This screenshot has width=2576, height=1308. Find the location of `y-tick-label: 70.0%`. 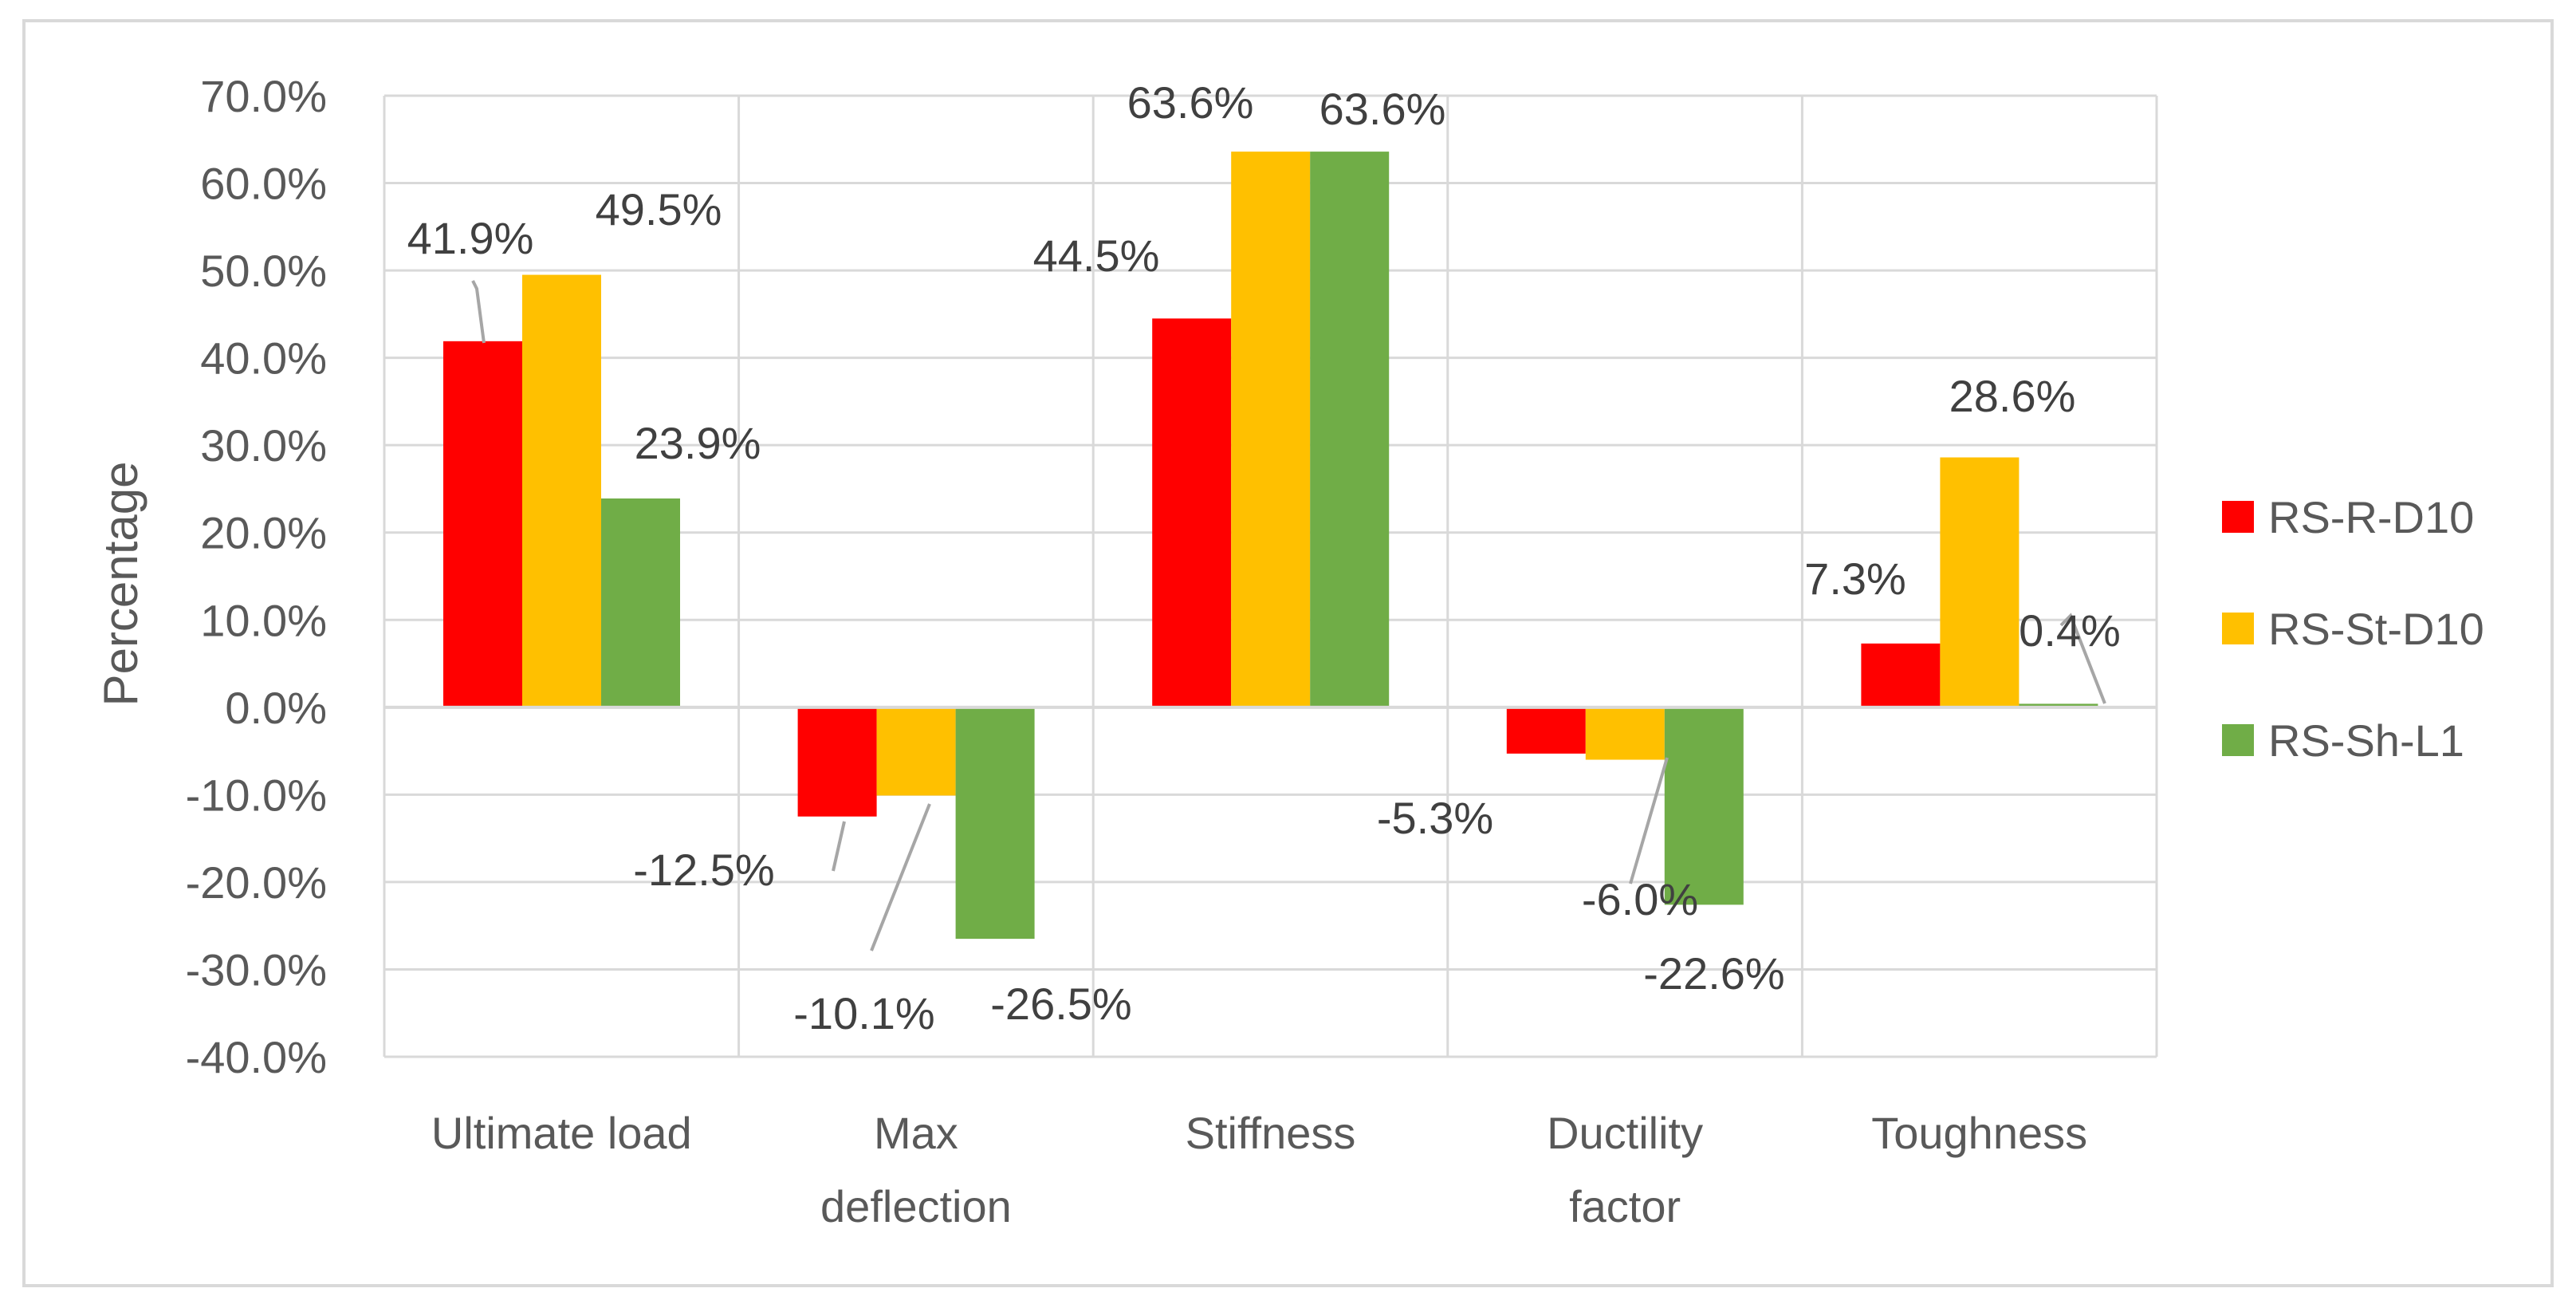

y-tick-label: 70.0% is located at coordinates (264, 96).